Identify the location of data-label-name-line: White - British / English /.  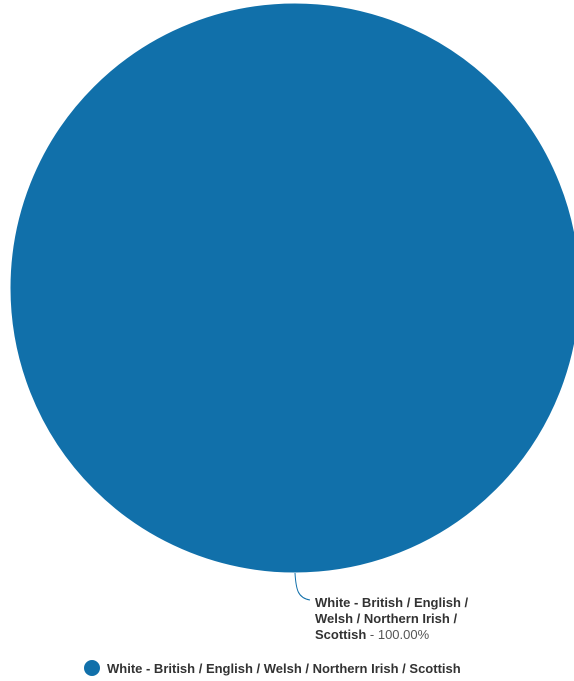
(392, 602).